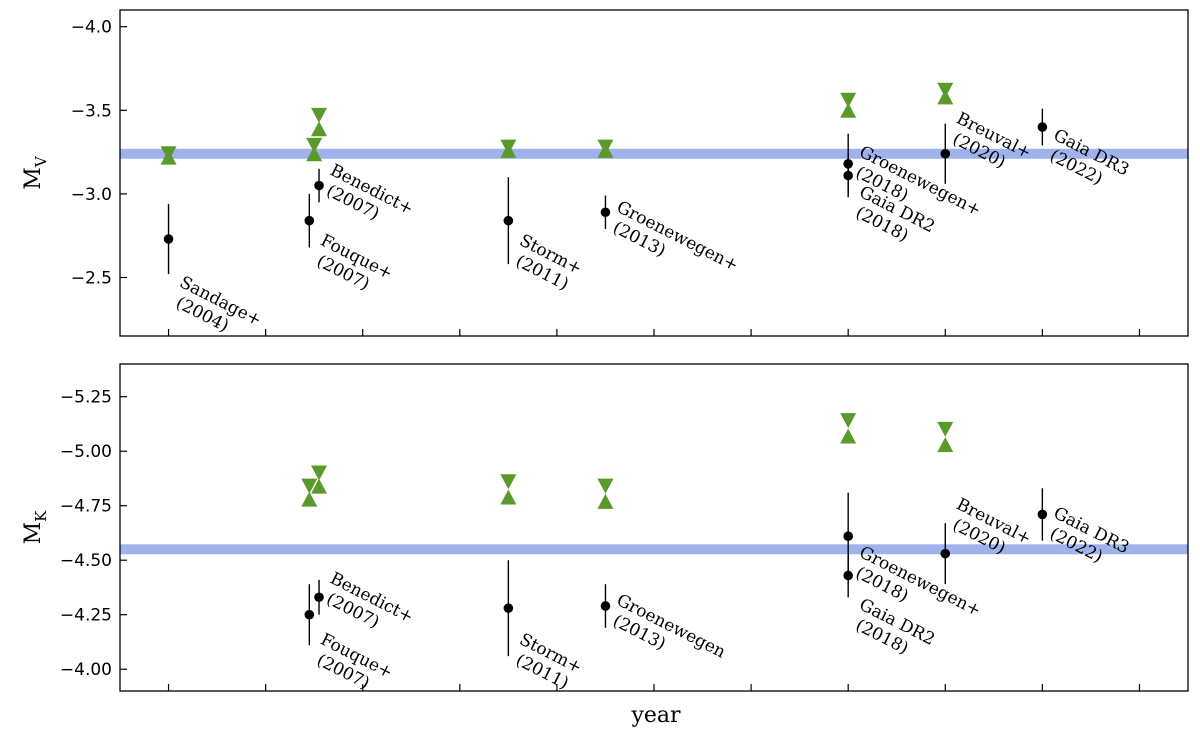 The height and width of the screenshot is (738, 1200). Describe the element at coordinates (546, 663) in the screenshot. I see `mk-annotation: Storm+(2011)` at that location.